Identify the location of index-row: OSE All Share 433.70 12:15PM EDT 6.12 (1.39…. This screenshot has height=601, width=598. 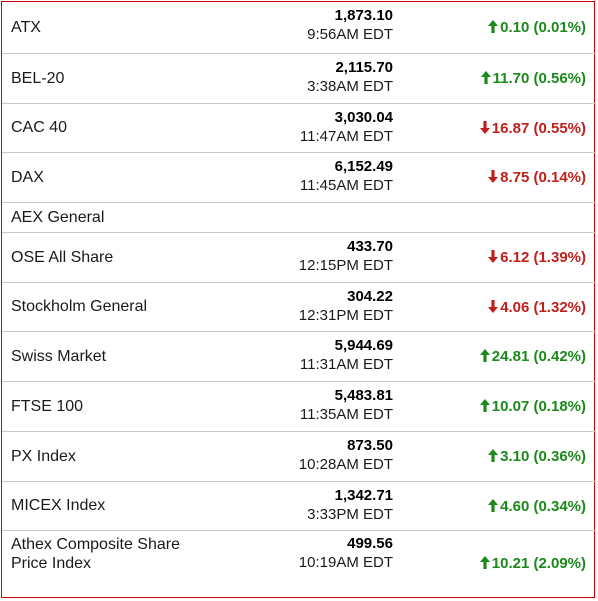
(299, 258).